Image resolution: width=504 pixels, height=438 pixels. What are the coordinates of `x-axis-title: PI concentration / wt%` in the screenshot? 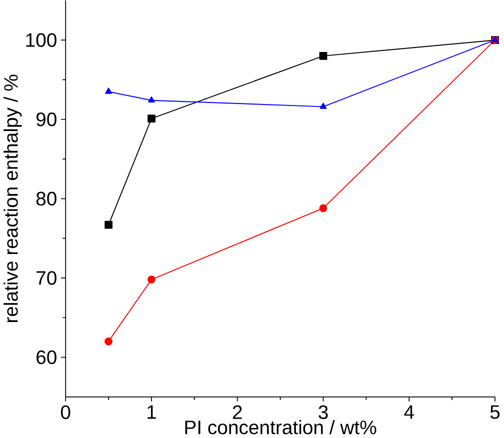 It's located at (280, 427).